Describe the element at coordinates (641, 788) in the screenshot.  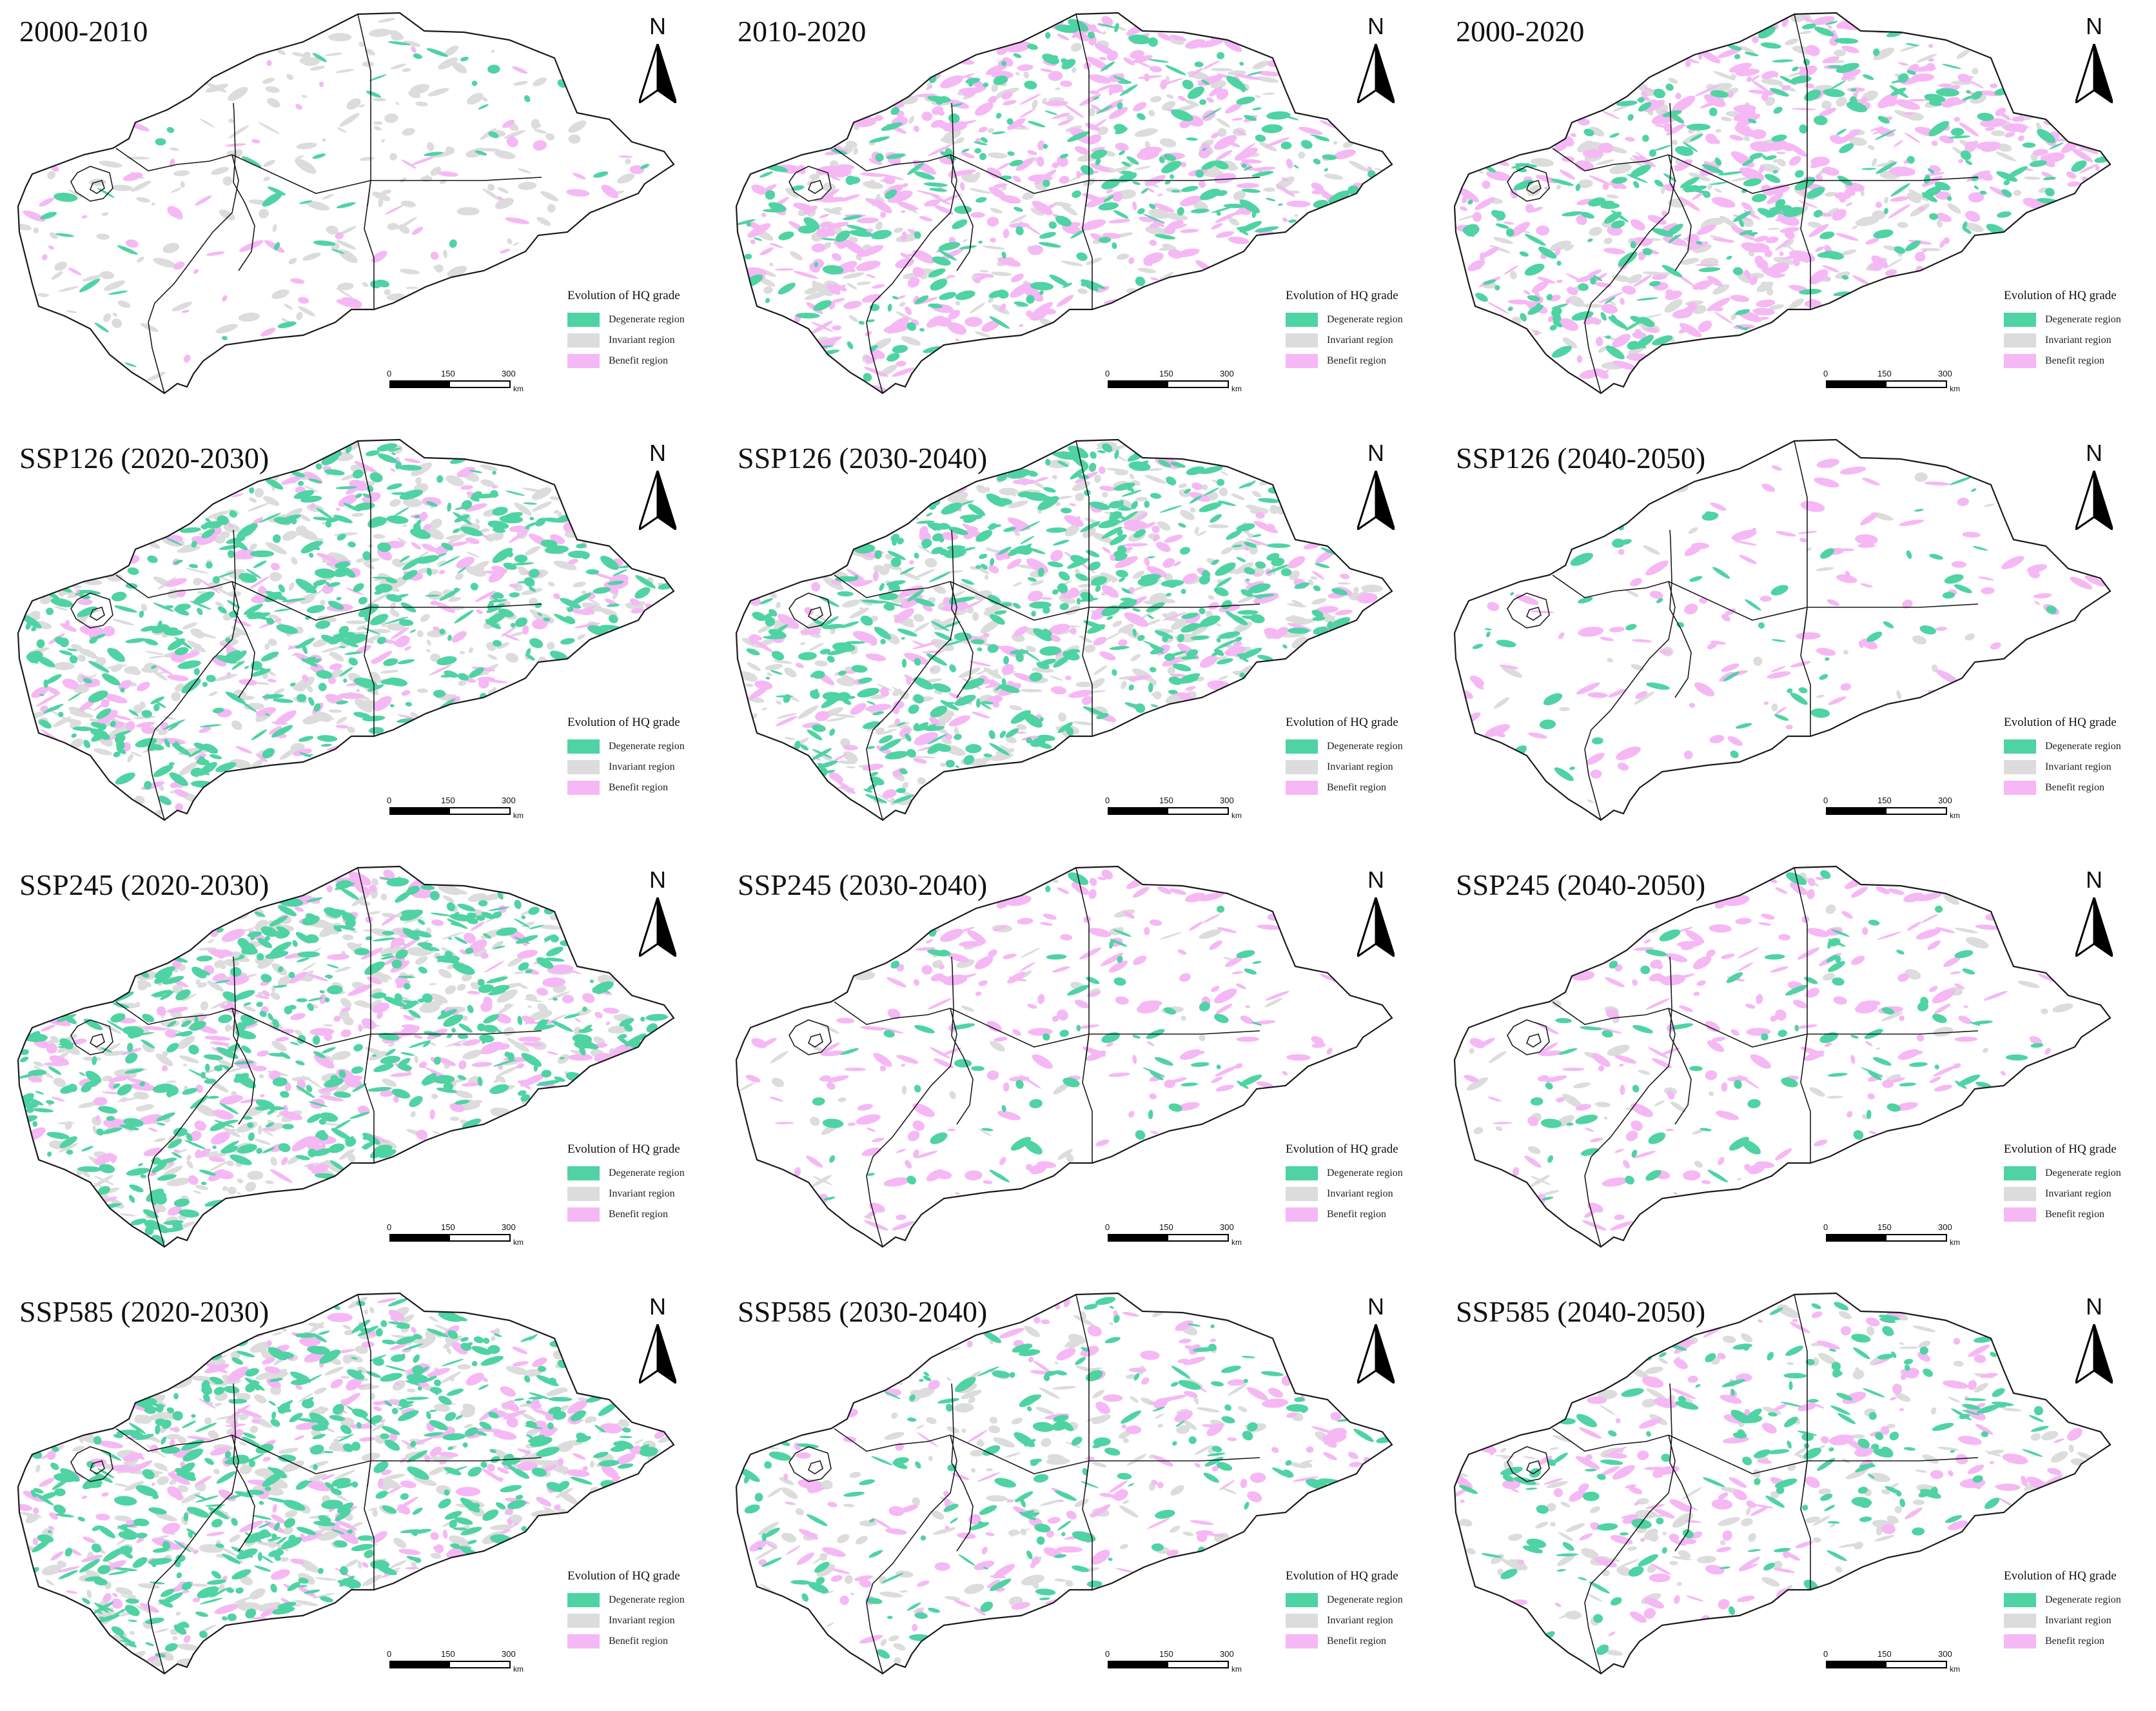
I see `legend-item-benefit: Benefit region` at that location.